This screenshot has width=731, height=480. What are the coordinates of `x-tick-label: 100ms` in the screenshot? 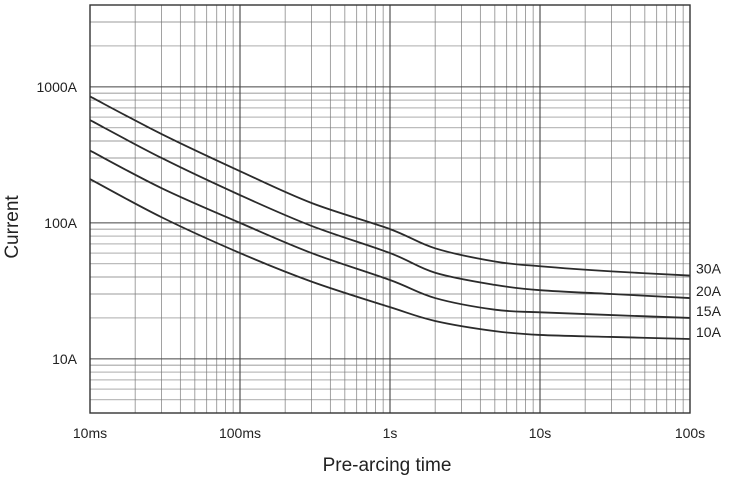 It's located at (240, 433).